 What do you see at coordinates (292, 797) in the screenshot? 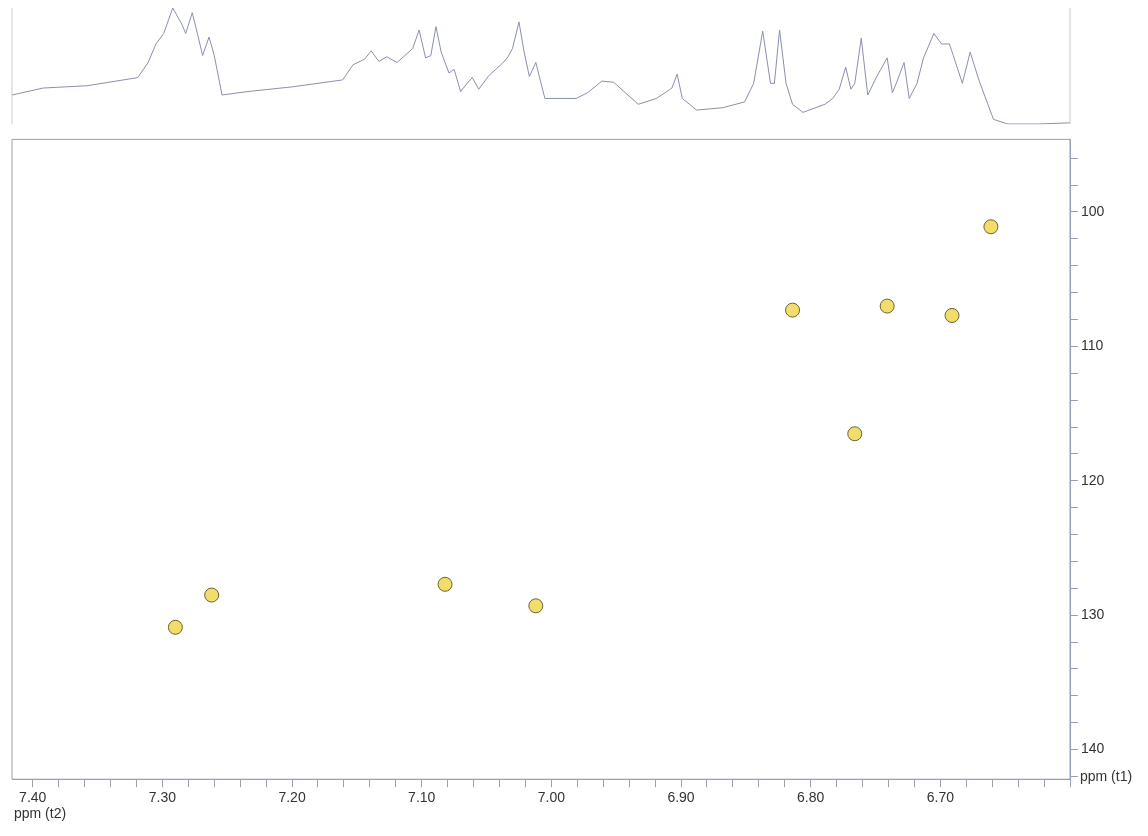
I see `x-tick-label: 7.20` at bounding box center [292, 797].